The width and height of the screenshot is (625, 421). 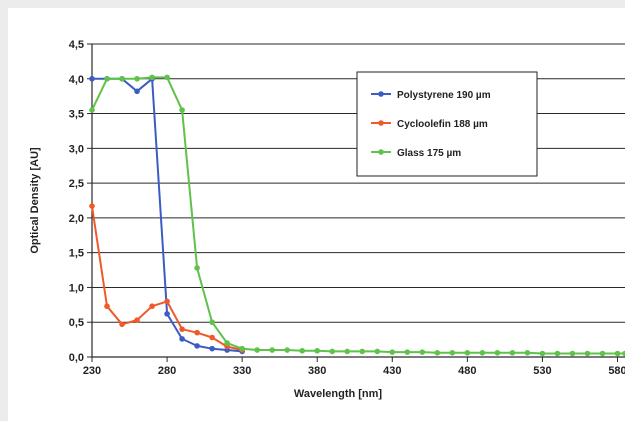 What do you see at coordinates (242, 371) in the screenshot?
I see `x-tick-label: 330` at bounding box center [242, 371].